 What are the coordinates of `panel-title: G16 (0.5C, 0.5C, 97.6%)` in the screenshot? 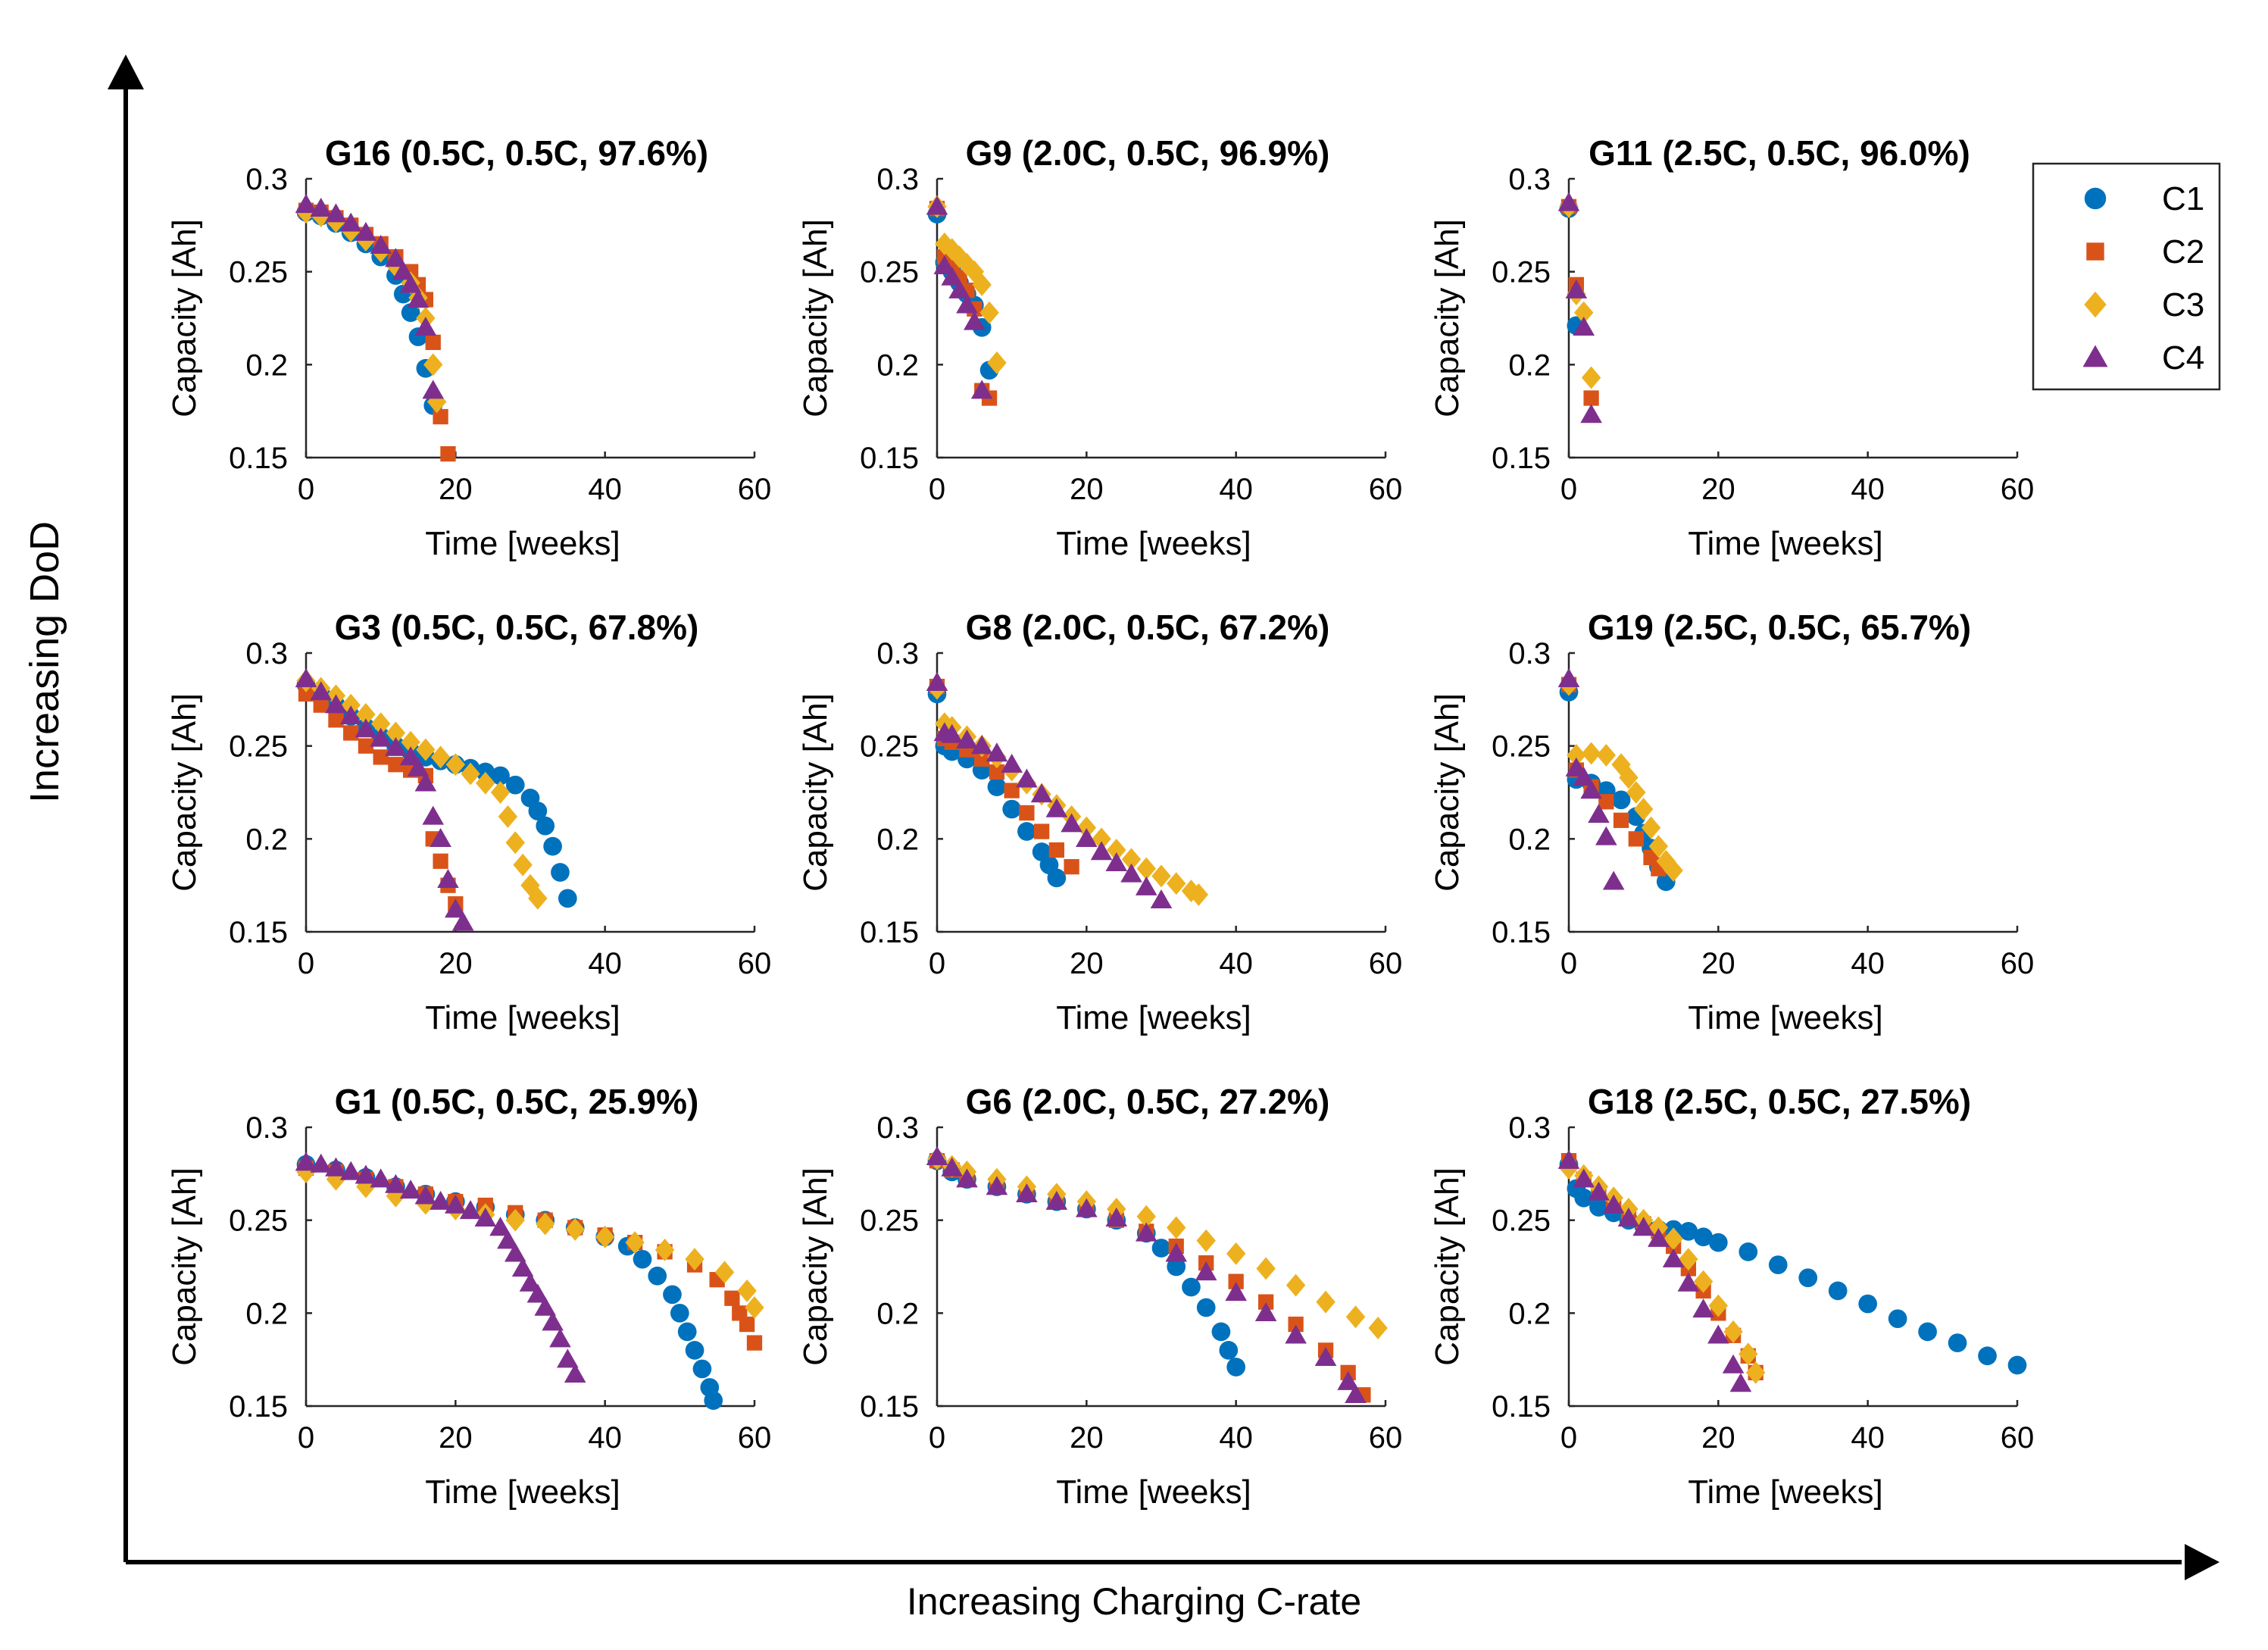 It's located at (516, 153).